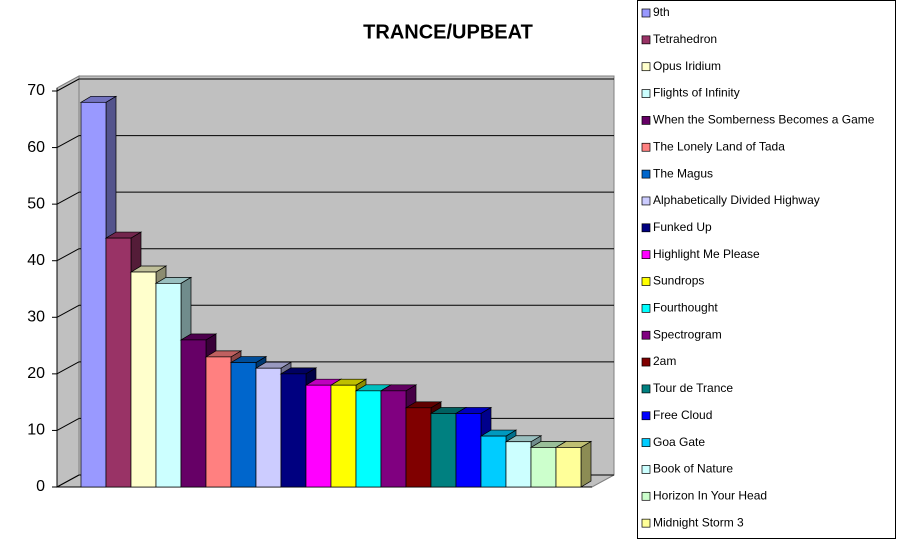 Image resolution: width=897 pixels, height=540 pixels. Describe the element at coordinates (36, 260) in the screenshot. I see `y-tick-label: 40` at that location.